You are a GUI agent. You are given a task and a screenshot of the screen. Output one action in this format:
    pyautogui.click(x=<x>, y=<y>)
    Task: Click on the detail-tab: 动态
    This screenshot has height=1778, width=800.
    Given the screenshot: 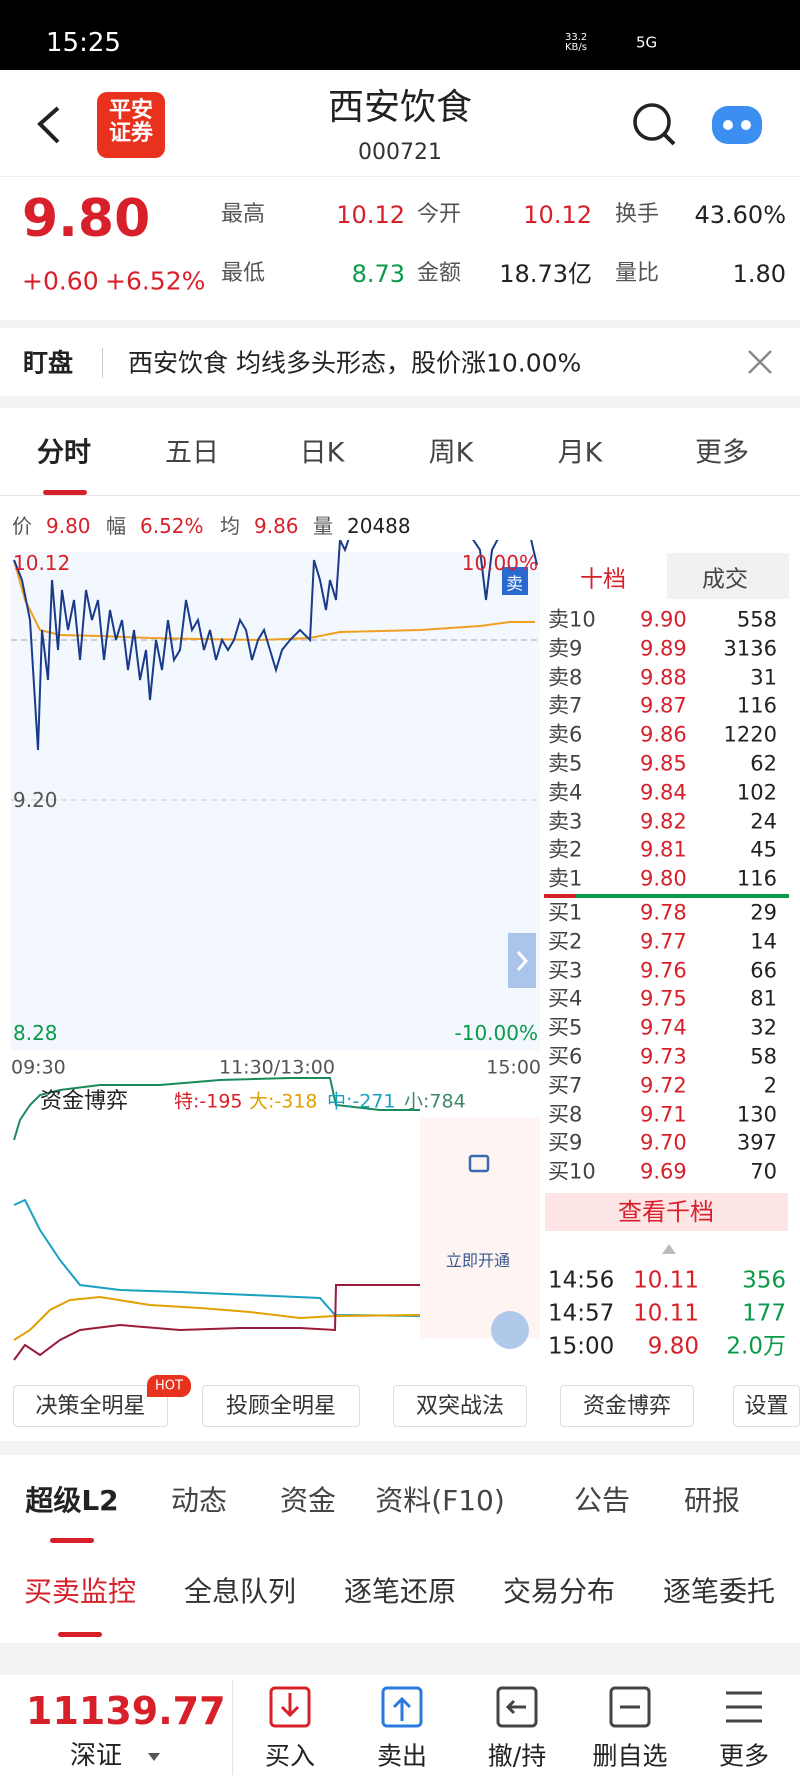 What is the action you would take?
    pyautogui.click(x=199, y=1500)
    